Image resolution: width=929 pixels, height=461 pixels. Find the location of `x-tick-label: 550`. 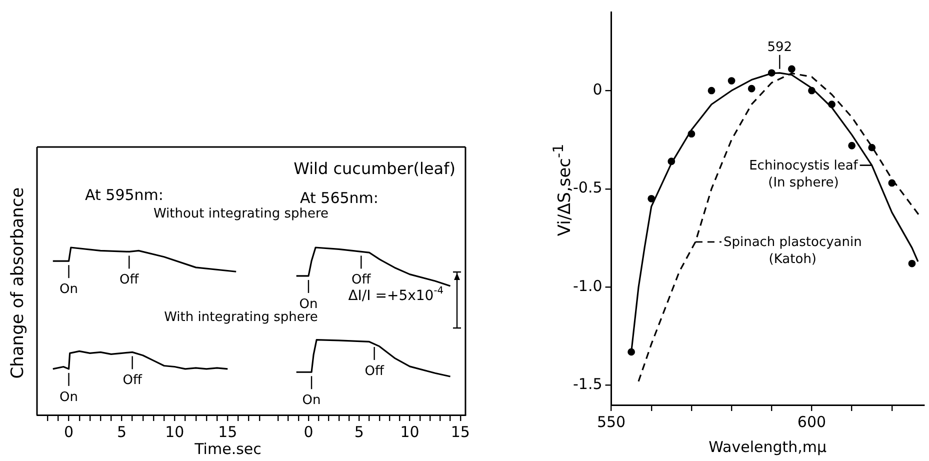

x-tick-label: 550 is located at coordinates (611, 421).